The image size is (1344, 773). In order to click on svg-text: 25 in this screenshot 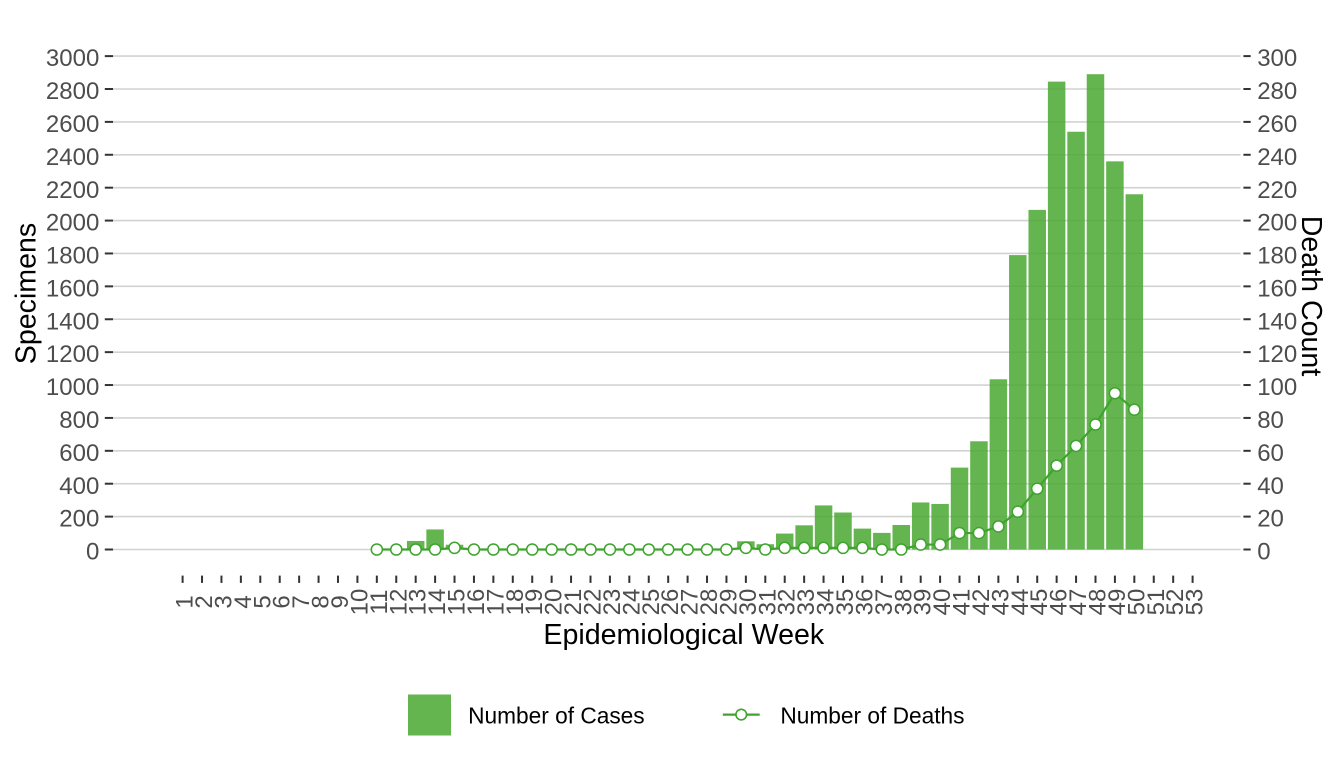, I will do `click(651, 602)`.